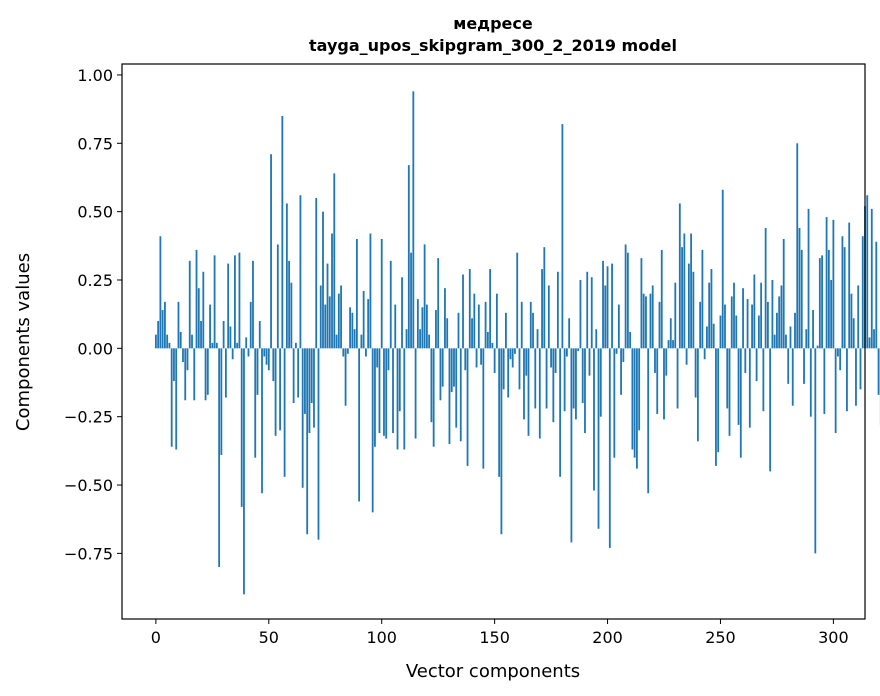 The height and width of the screenshot is (696, 880). What do you see at coordinates (95, 143) in the screenshot?
I see `y-tick-label: 0.75` at bounding box center [95, 143].